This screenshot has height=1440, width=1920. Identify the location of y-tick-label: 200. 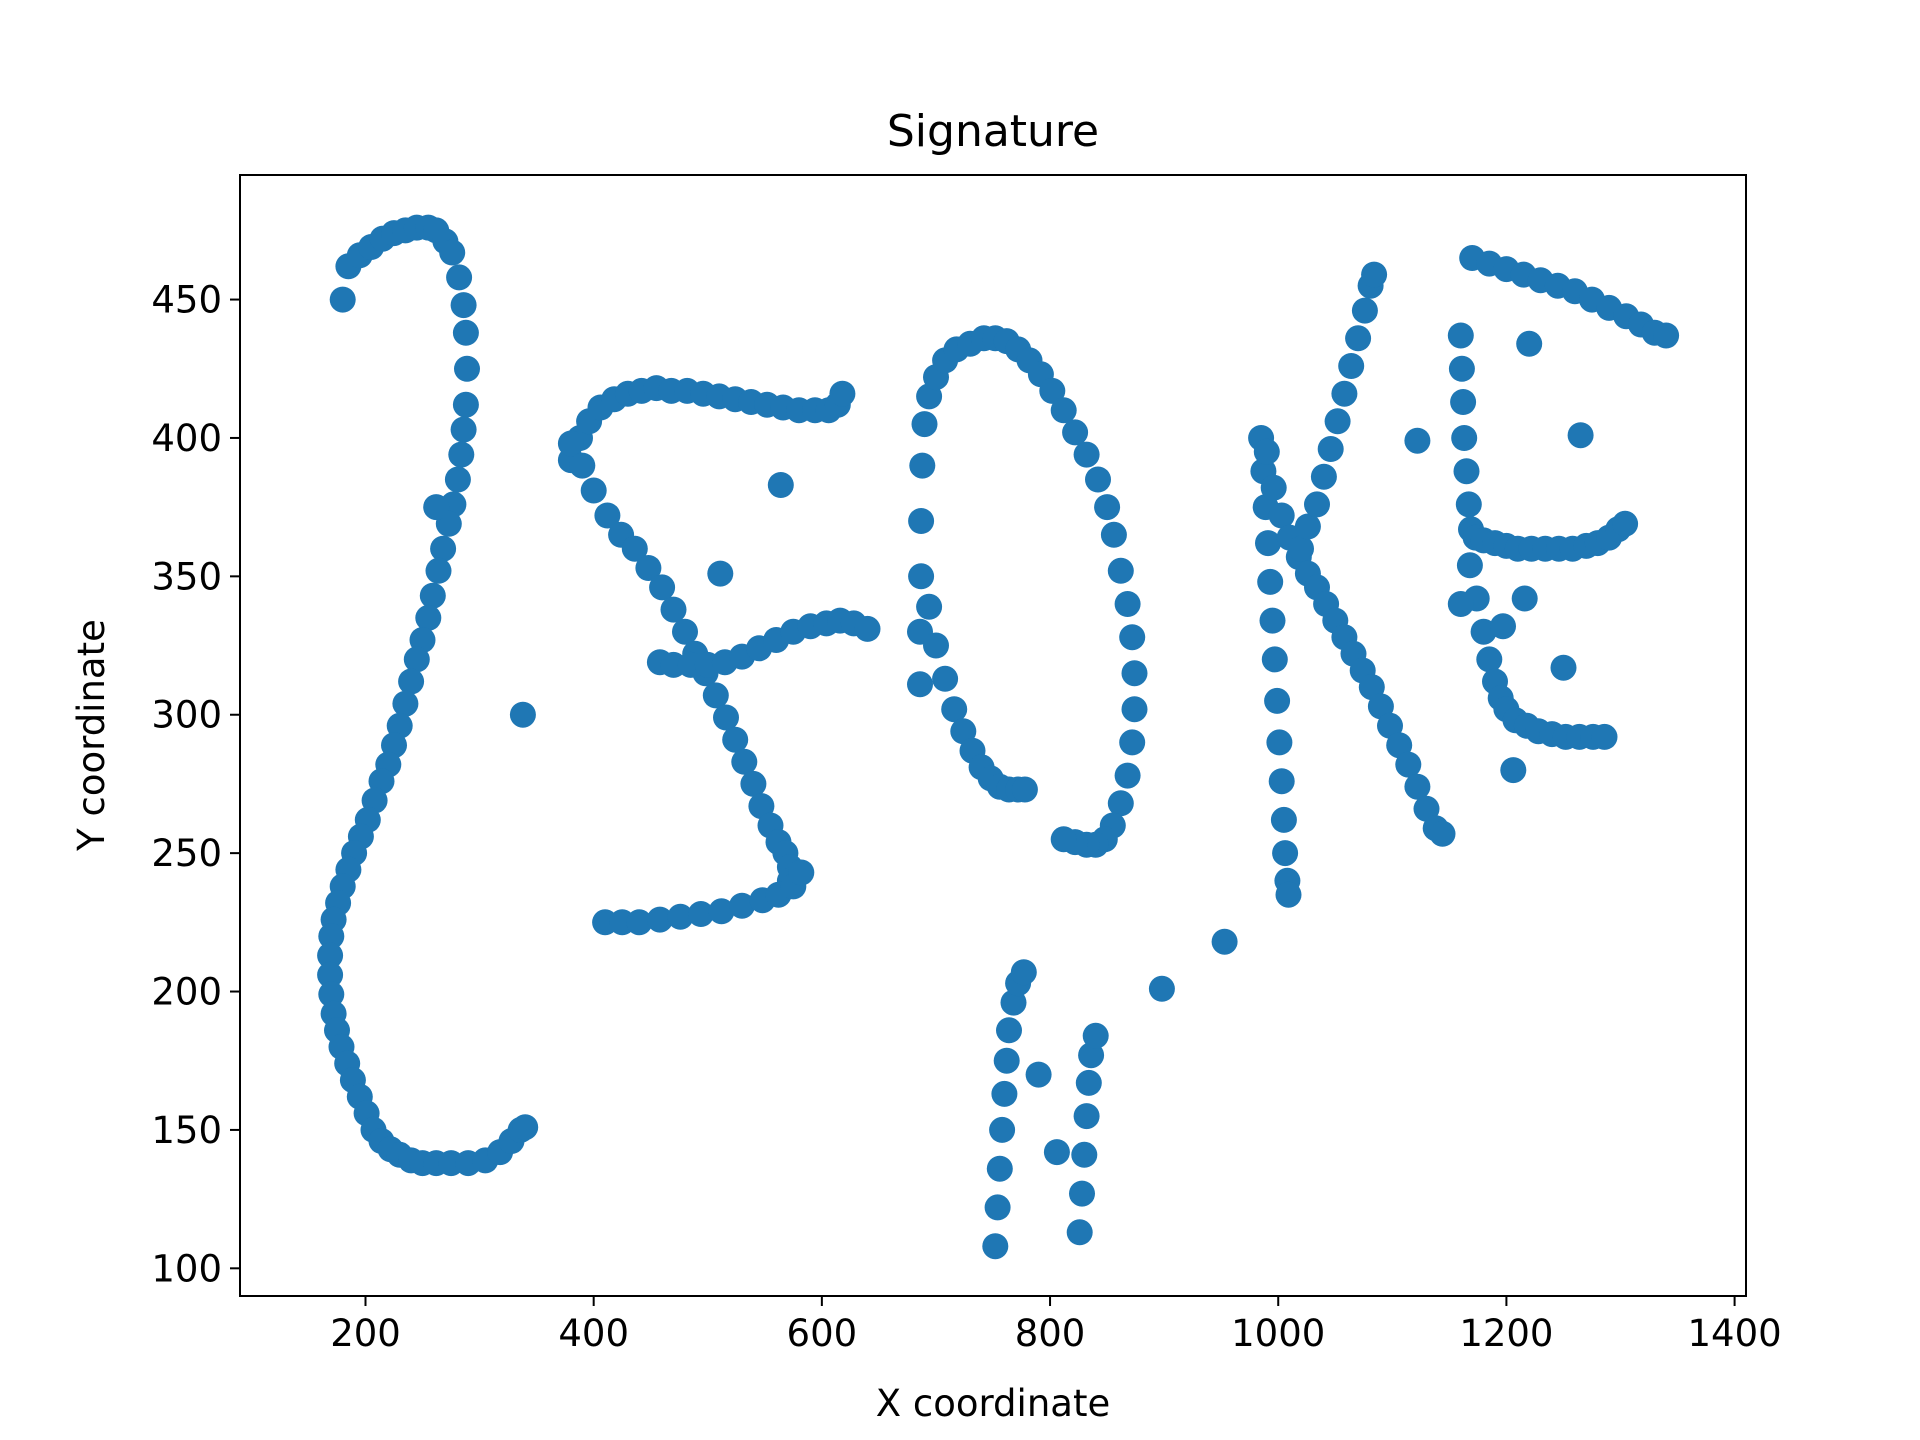
(186, 992).